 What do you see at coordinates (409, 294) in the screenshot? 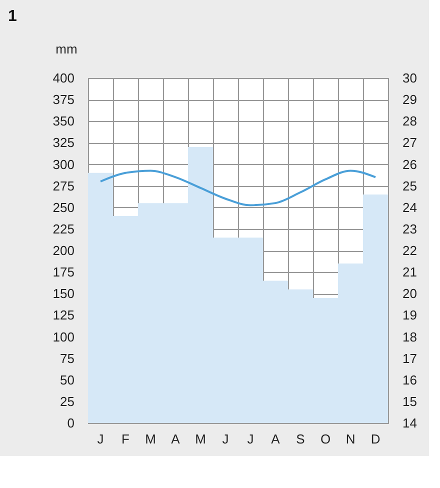
I see `y2-tick-label: 20` at bounding box center [409, 294].